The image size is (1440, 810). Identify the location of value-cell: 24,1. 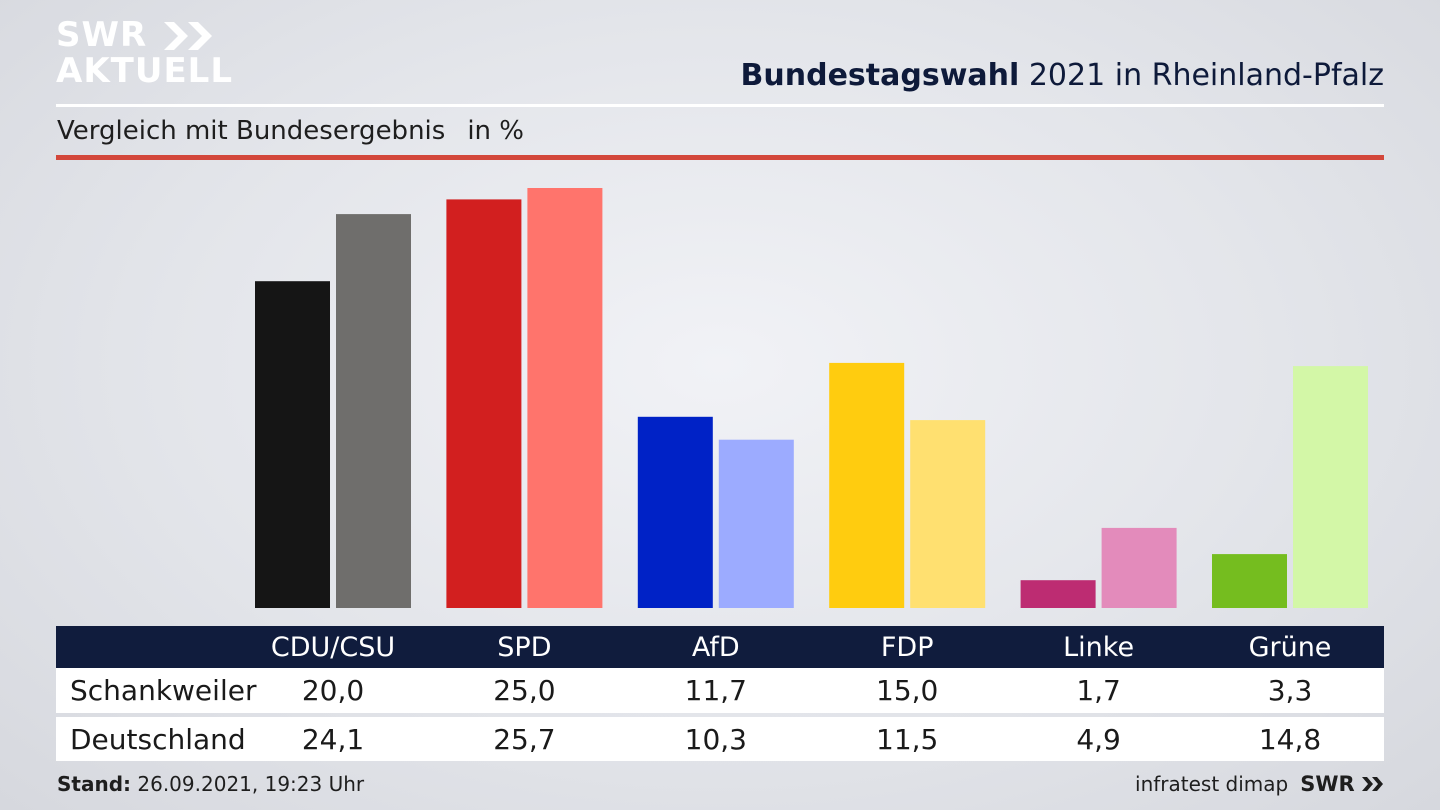
(333, 739).